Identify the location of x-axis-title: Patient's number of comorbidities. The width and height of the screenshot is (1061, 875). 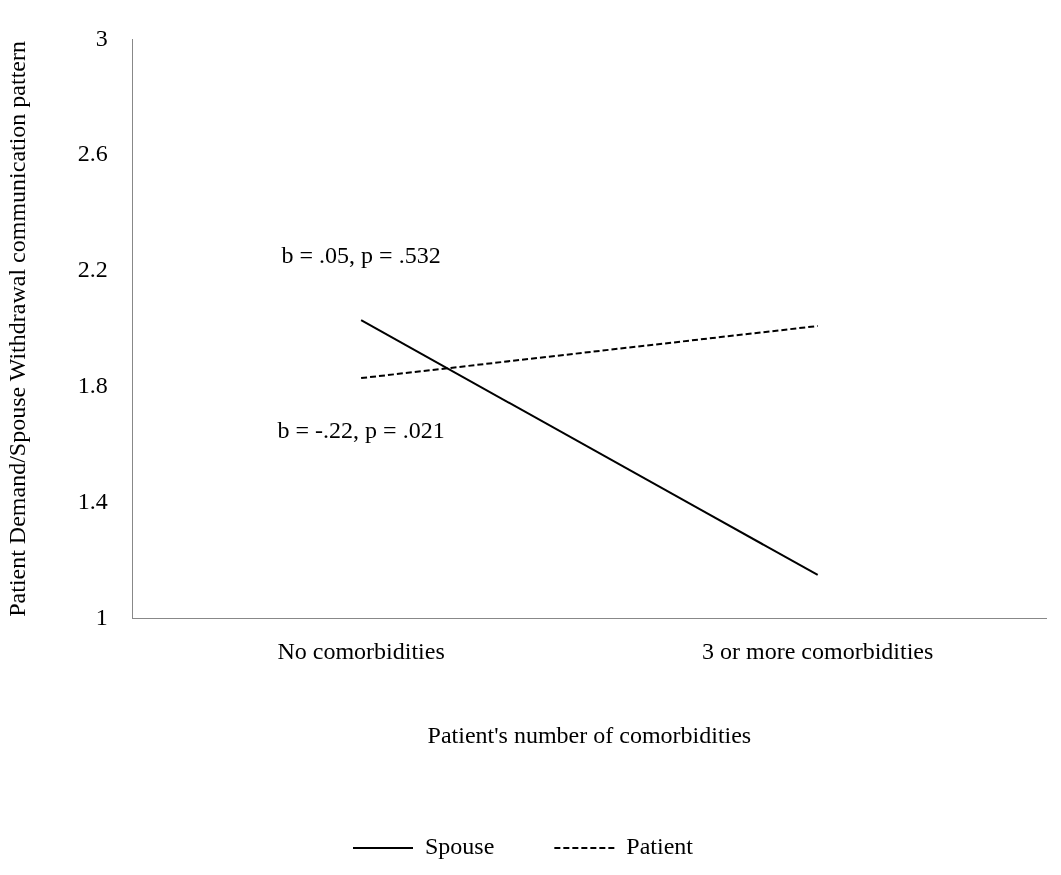
(589, 734).